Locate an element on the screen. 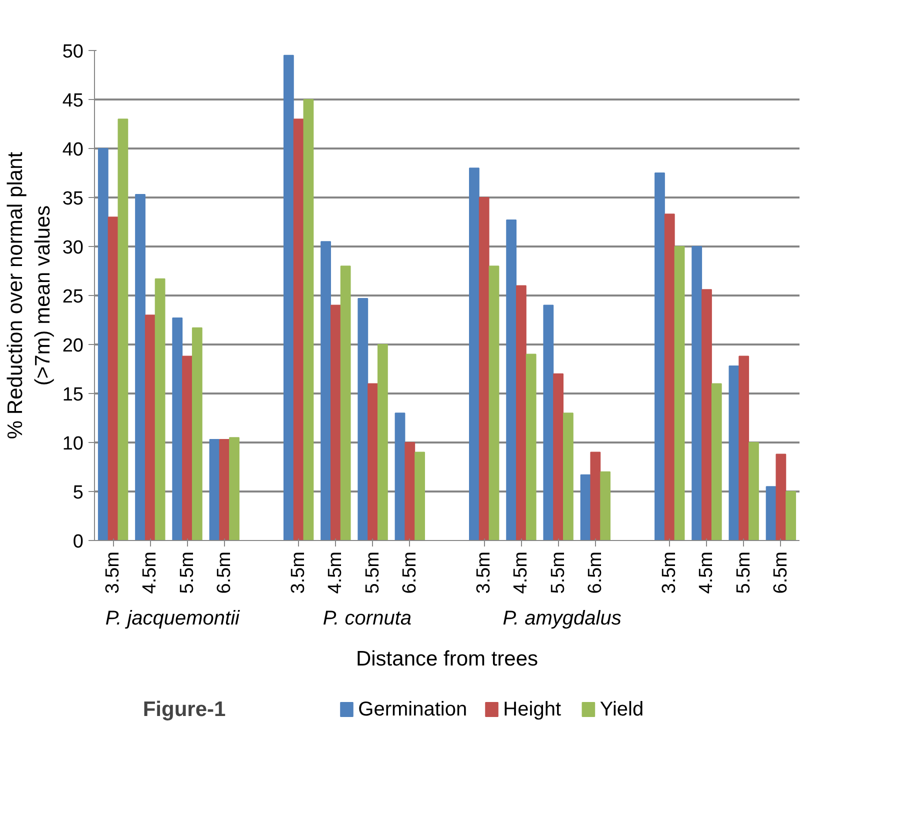 This screenshot has width=906, height=823. y-tick-label: 50 is located at coordinates (73, 52).